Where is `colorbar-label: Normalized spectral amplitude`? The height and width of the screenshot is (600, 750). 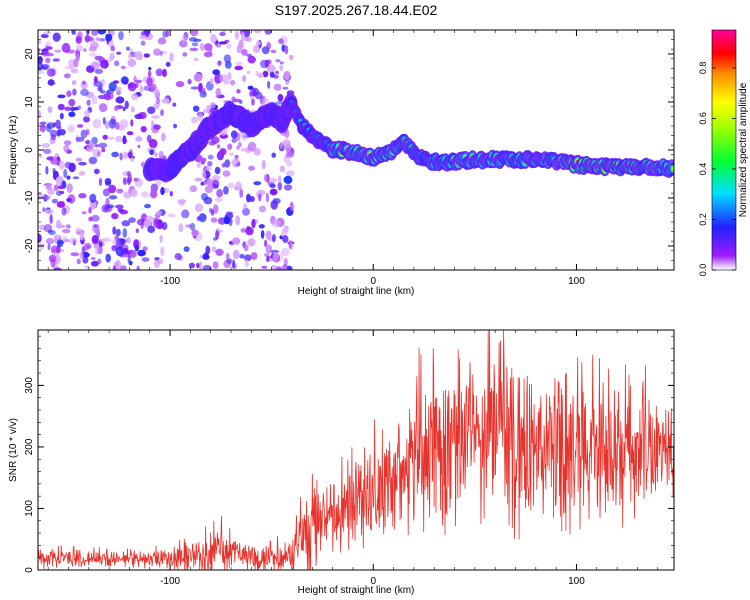 colorbar-label: Normalized spectral amplitude is located at coordinates (743, 149).